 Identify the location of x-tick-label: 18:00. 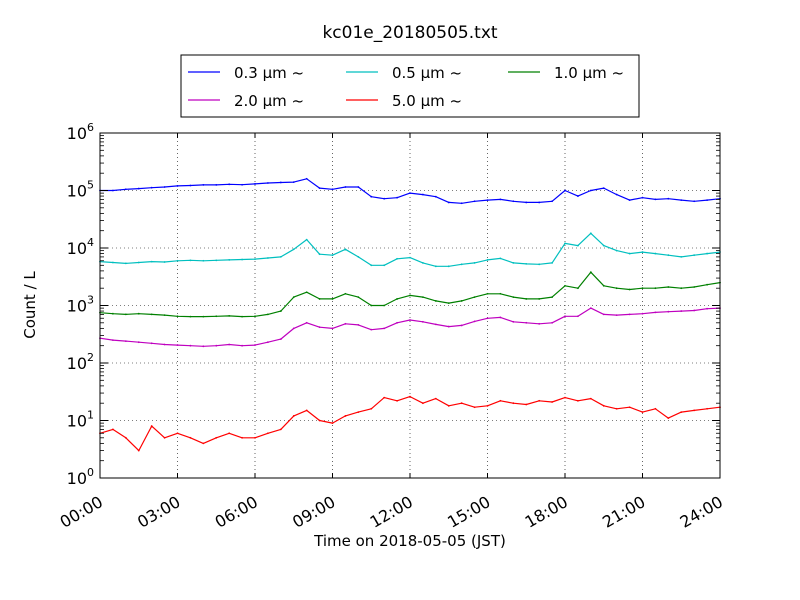
(546, 512).